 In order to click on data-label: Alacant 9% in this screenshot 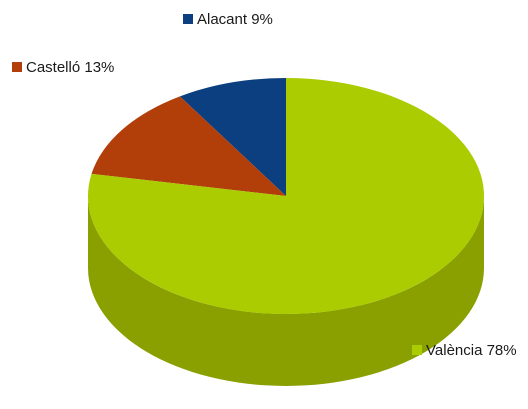, I will do `click(235, 19)`.